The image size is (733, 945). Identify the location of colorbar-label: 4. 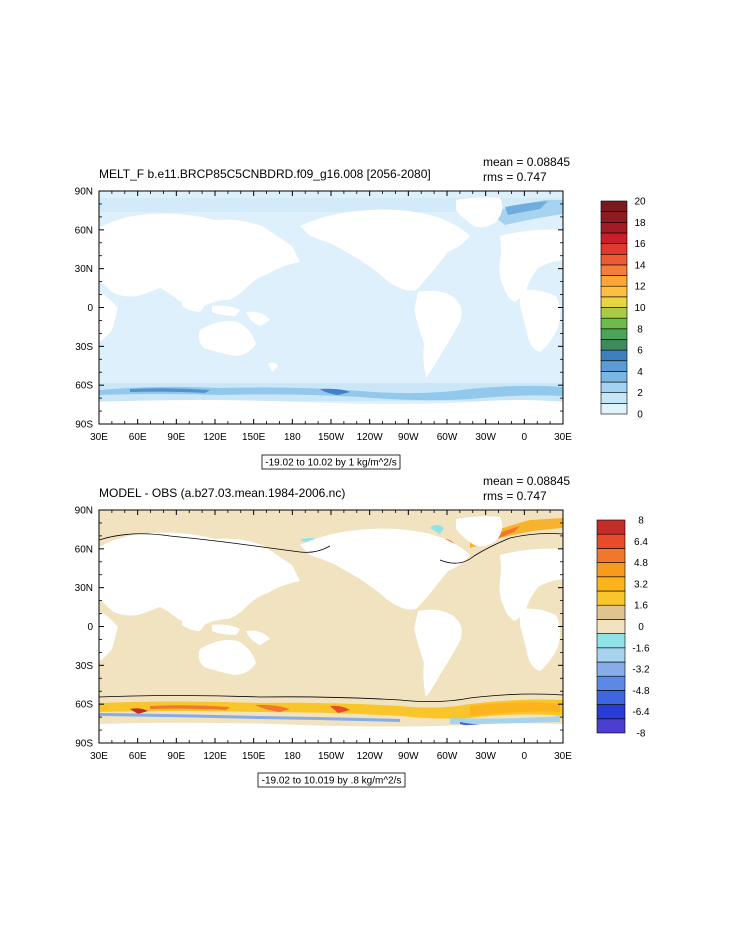
(640, 372).